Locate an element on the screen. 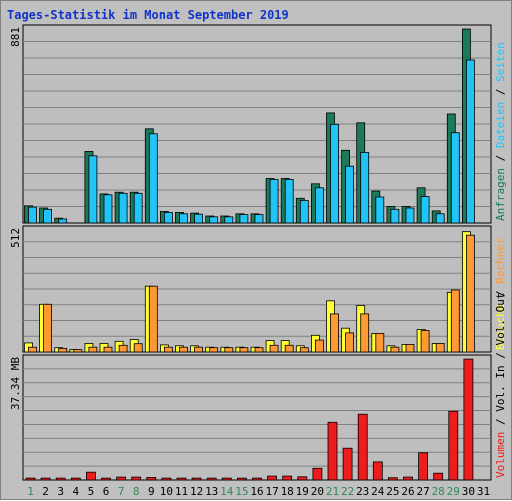  x-tick-label-day-23: 23 is located at coordinates (362, 491).